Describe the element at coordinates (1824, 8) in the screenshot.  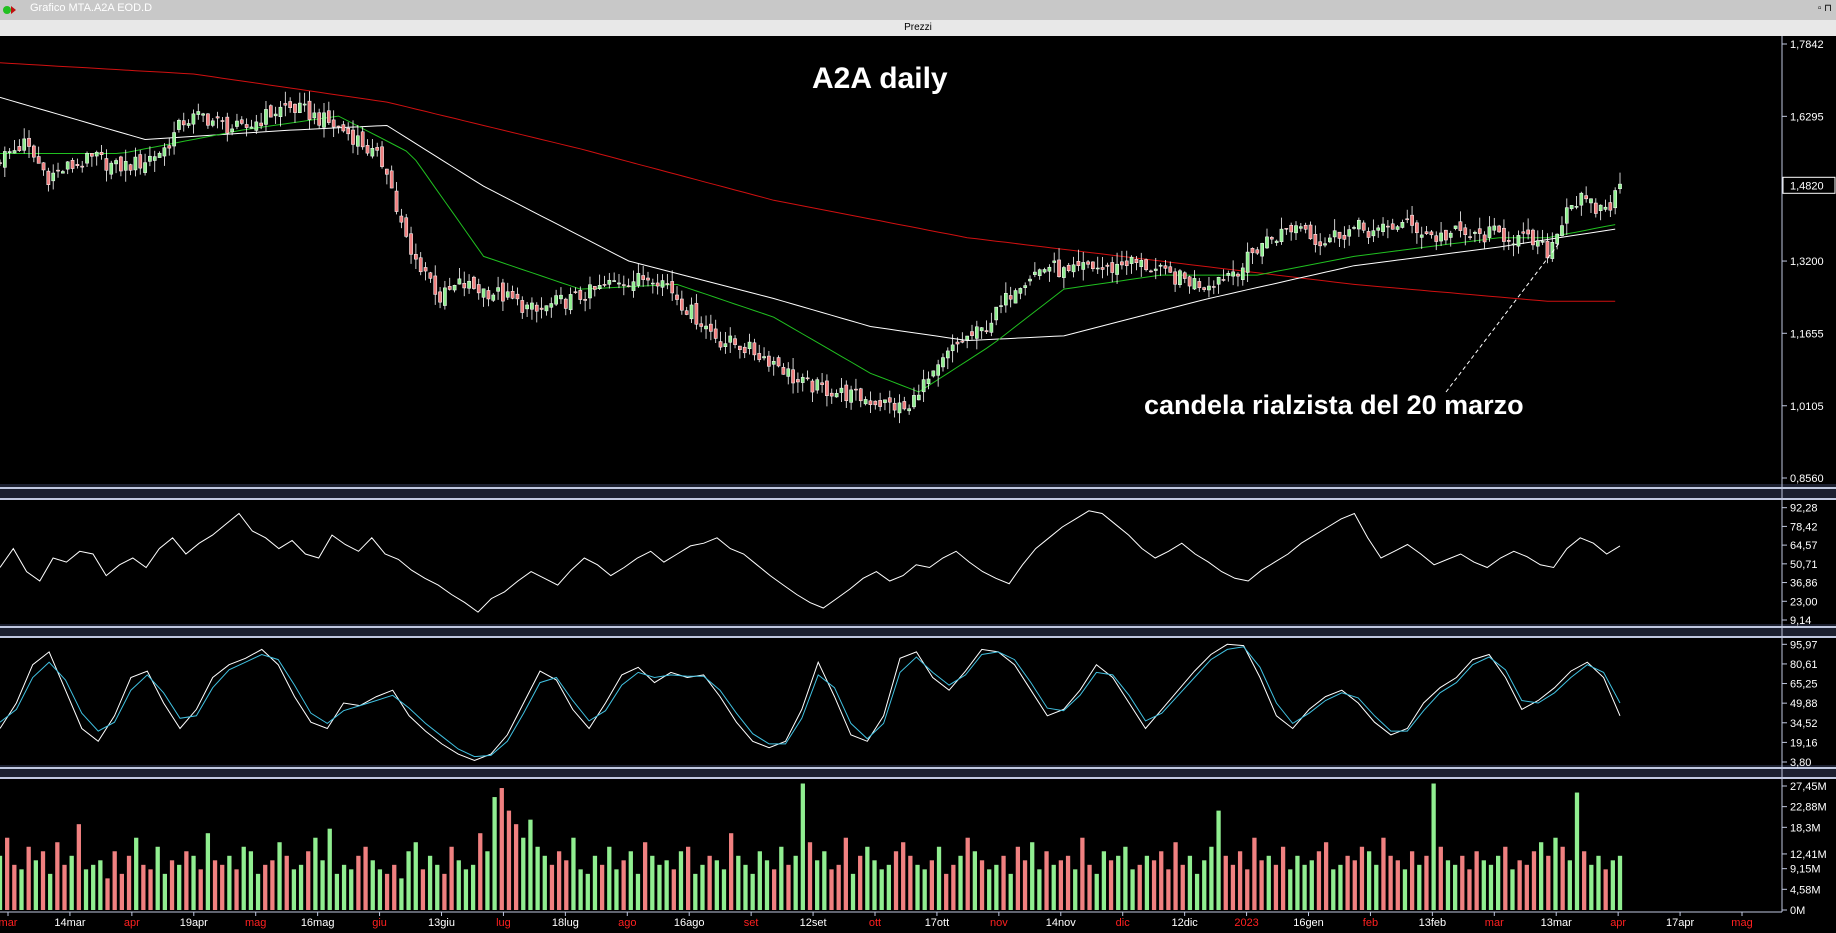
I see `window-controls: ▫ ⊓` at that location.